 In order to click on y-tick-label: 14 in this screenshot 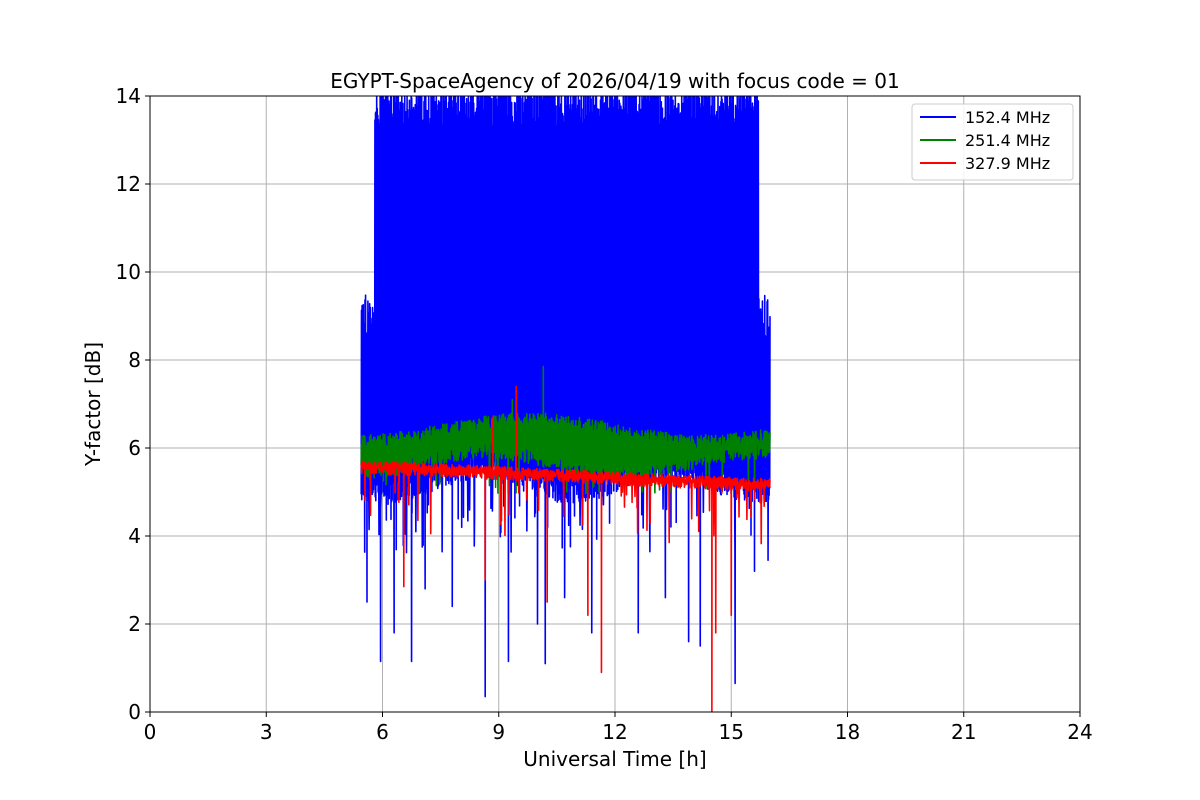, I will do `click(128, 96)`.